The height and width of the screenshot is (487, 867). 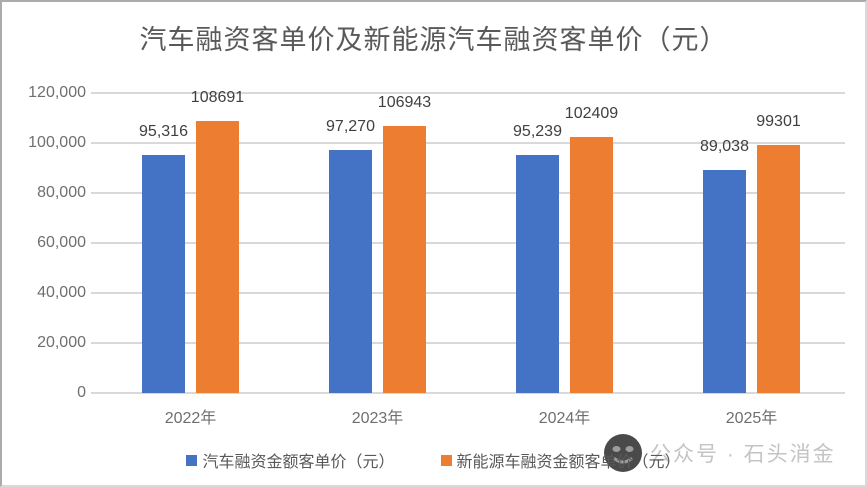 I want to click on y-tick-label: 60,000, so click(x=61, y=242).